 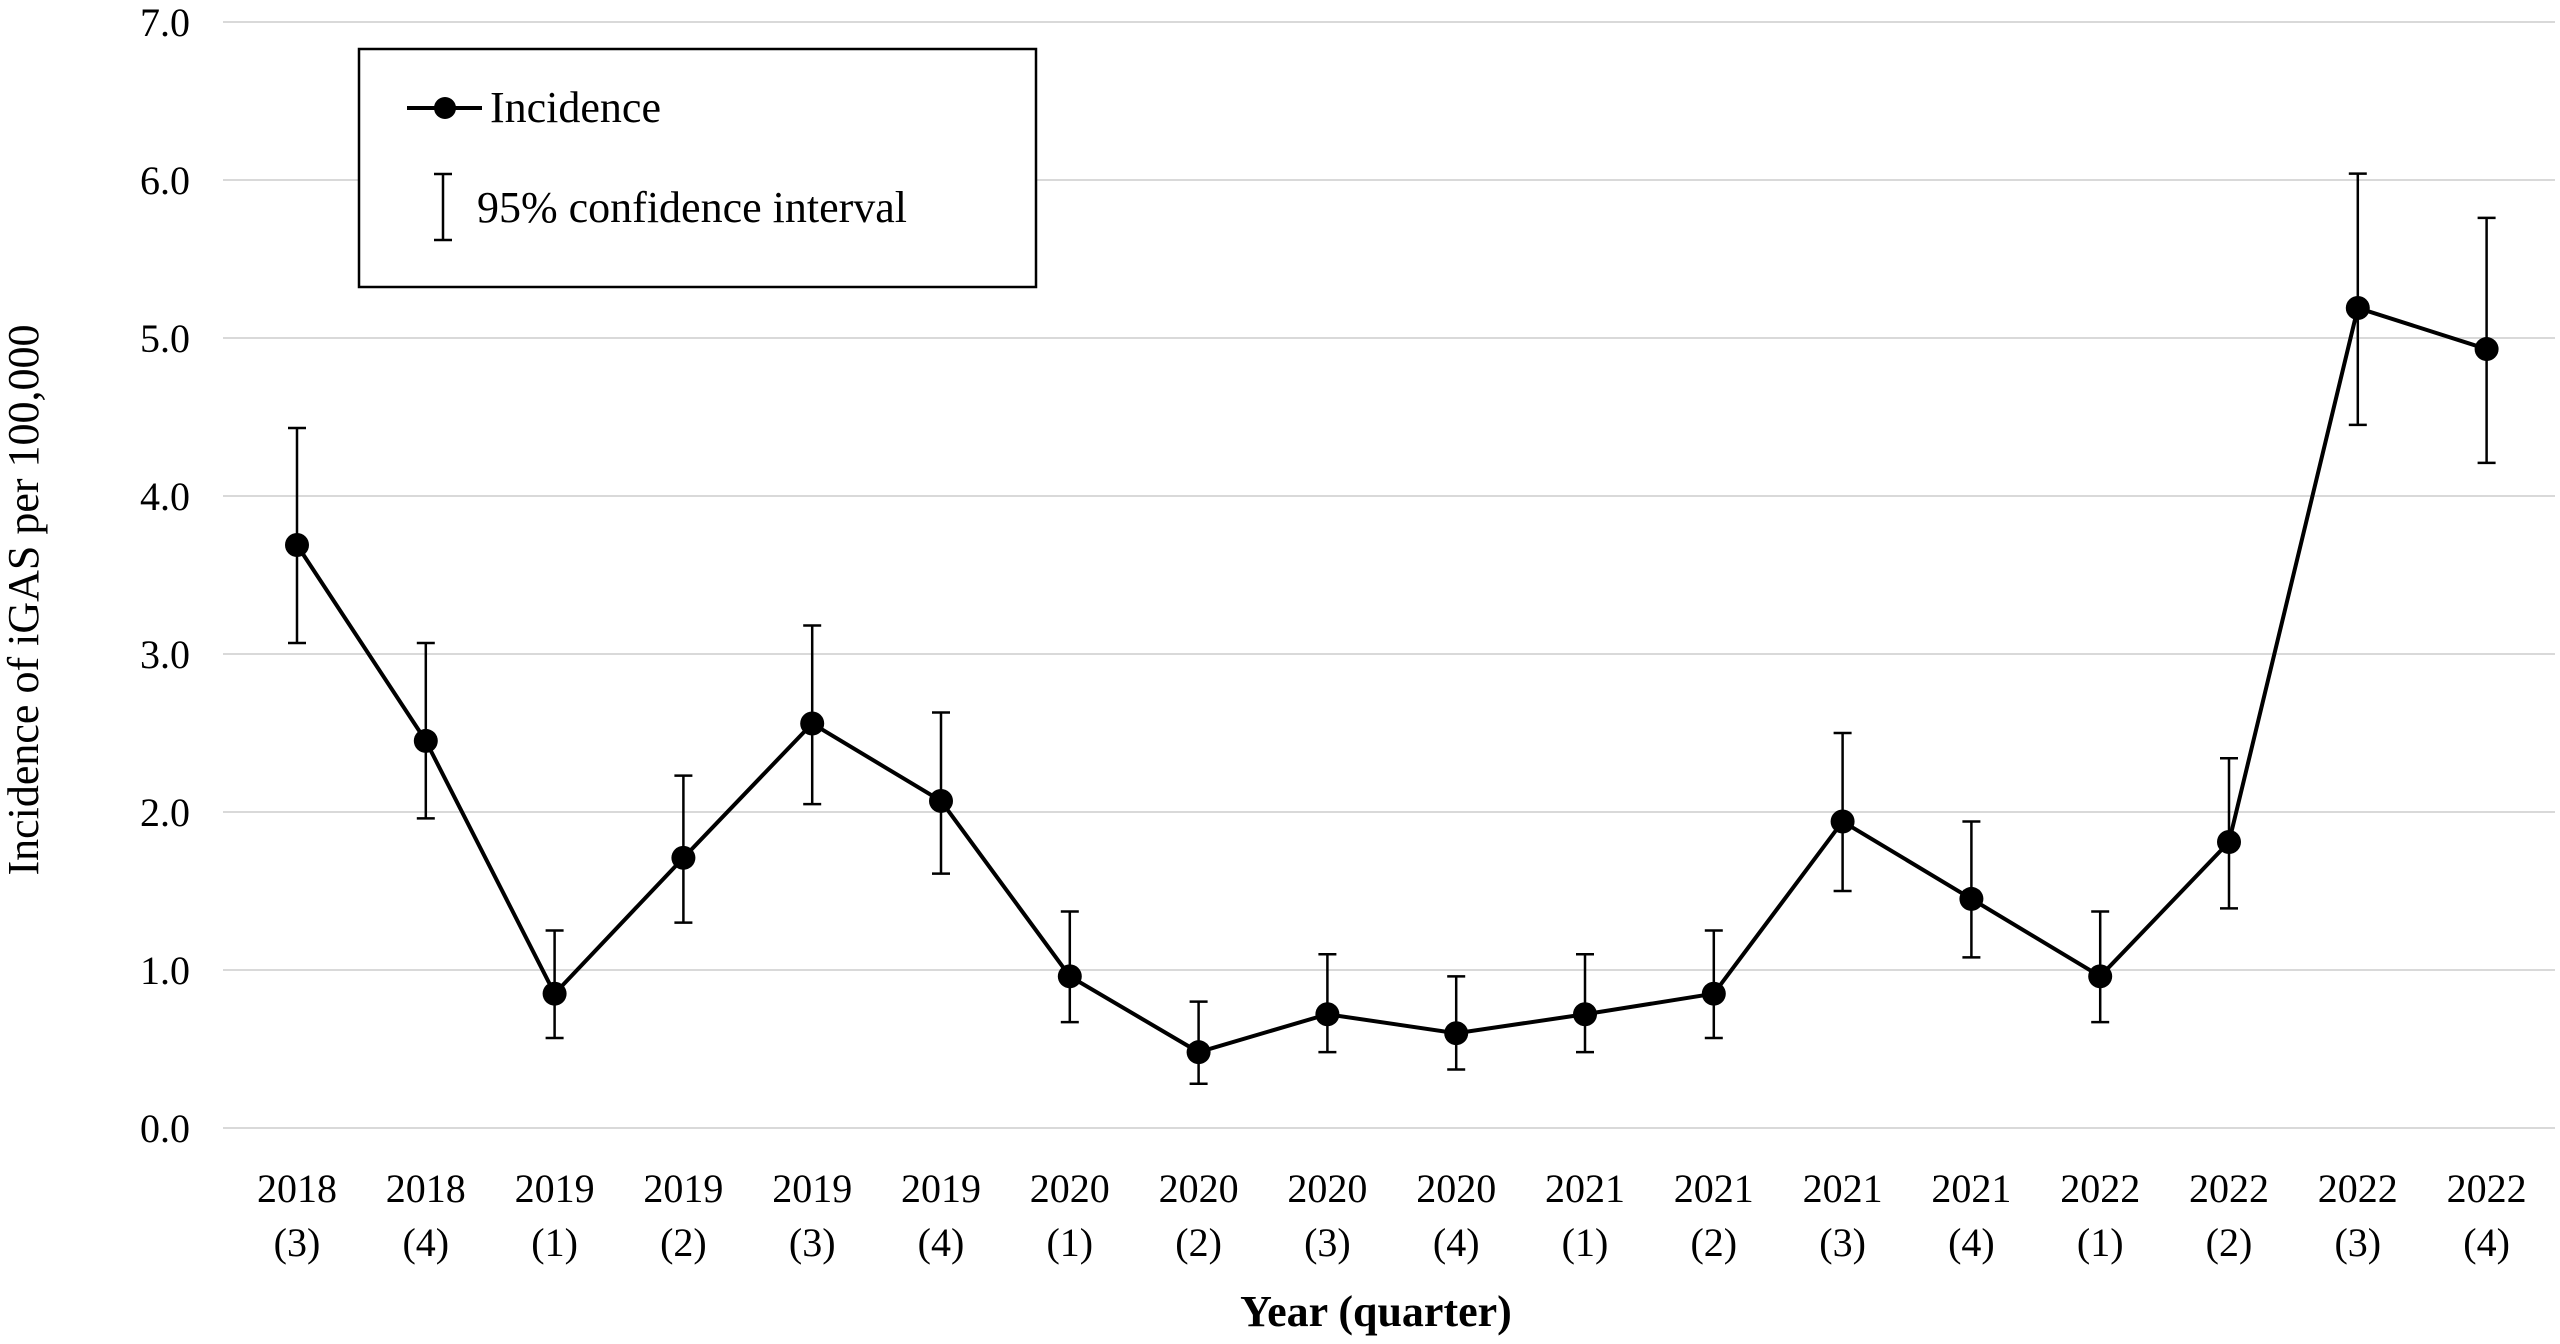 I want to click on y-tick-label: 4.0, so click(x=165, y=496).